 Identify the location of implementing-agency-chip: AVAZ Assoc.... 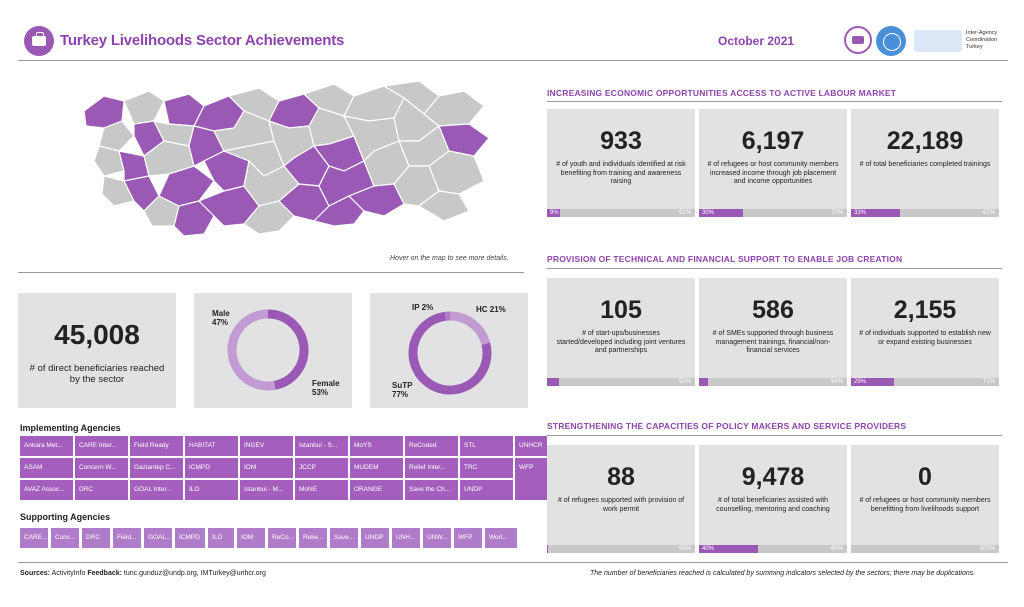
(46, 490).